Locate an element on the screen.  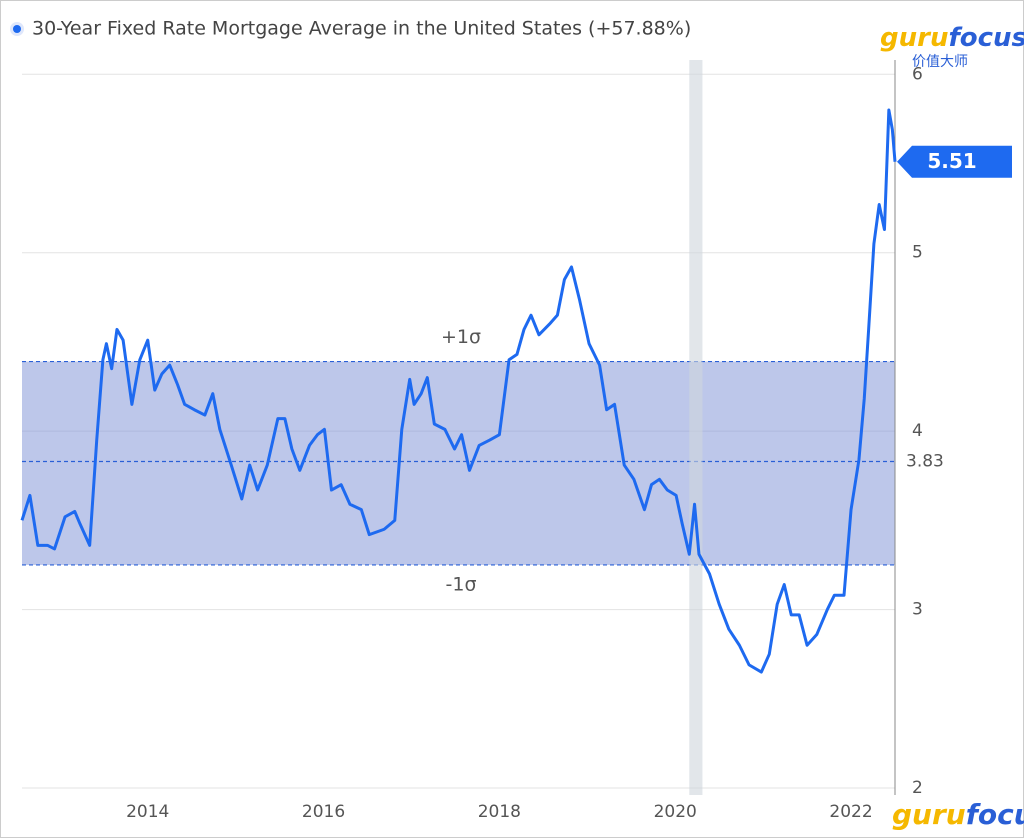
x-tick-label: 2018 is located at coordinates (499, 812).